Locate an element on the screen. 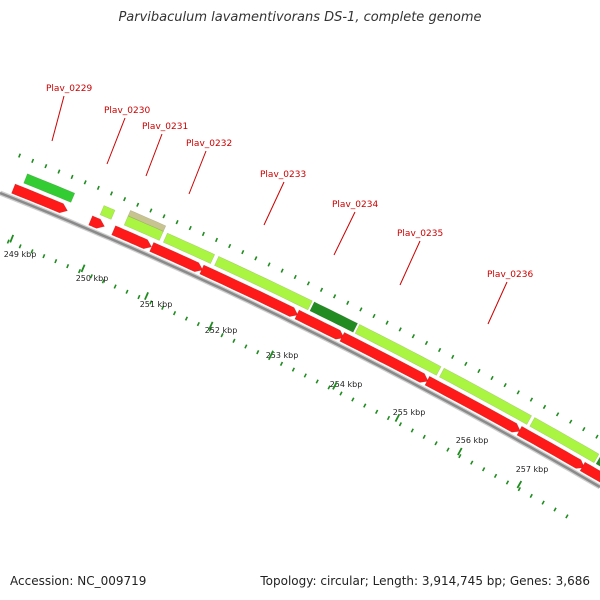  gene-label: Plav_0232 is located at coordinates (209, 144).